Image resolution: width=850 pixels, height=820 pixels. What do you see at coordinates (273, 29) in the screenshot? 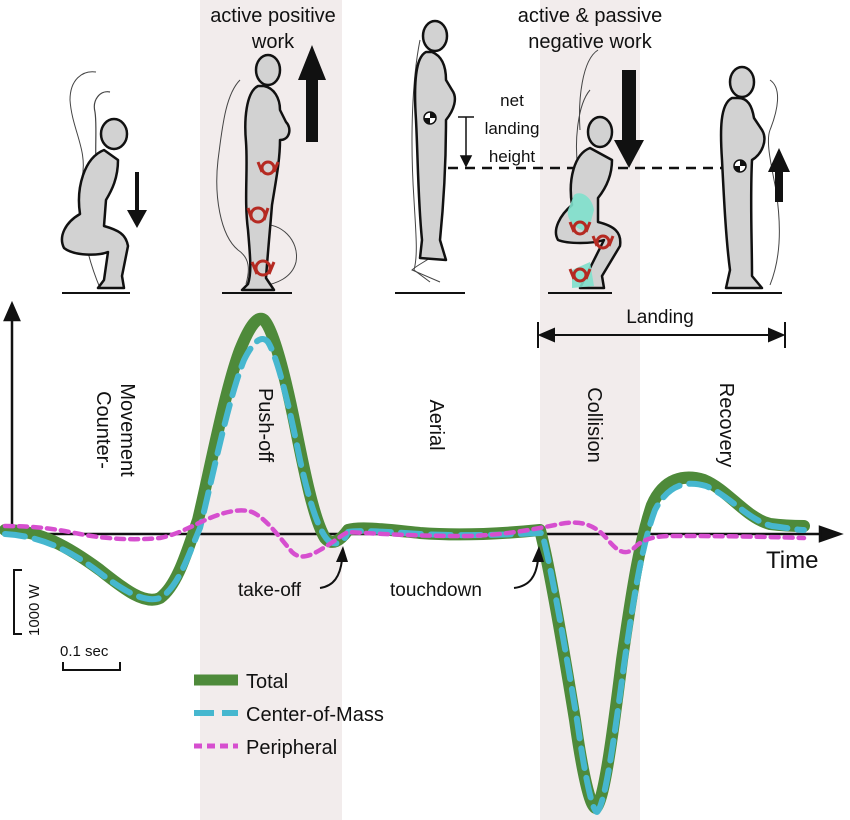
I see `active-positive-label: active positive work` at bounding box center [273, 29].